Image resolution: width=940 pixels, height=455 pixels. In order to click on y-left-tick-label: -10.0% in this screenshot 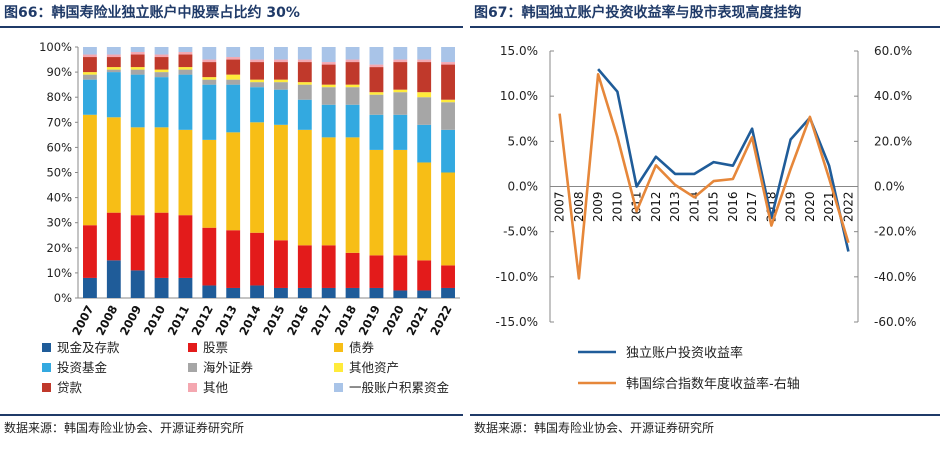, I will do `click(517, 277)`.